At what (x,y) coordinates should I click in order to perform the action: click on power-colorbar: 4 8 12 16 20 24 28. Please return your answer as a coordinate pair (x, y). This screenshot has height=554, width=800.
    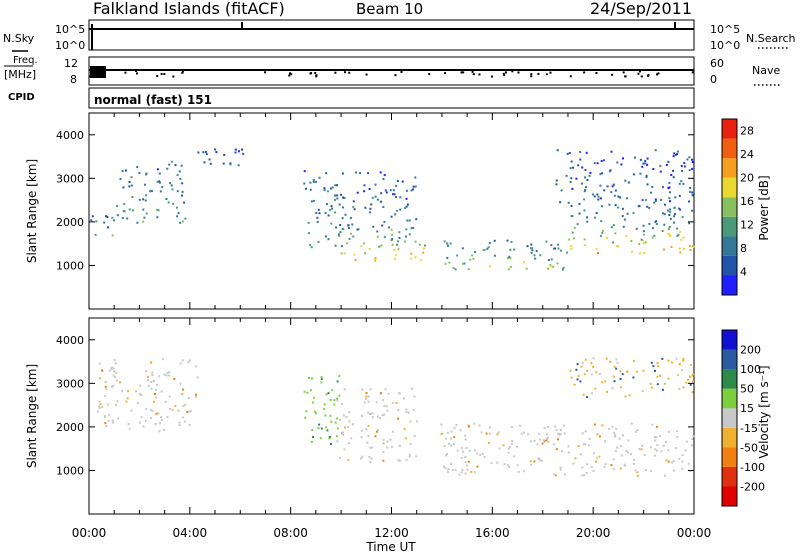
    Looking at the image, I should click on (737, 207).